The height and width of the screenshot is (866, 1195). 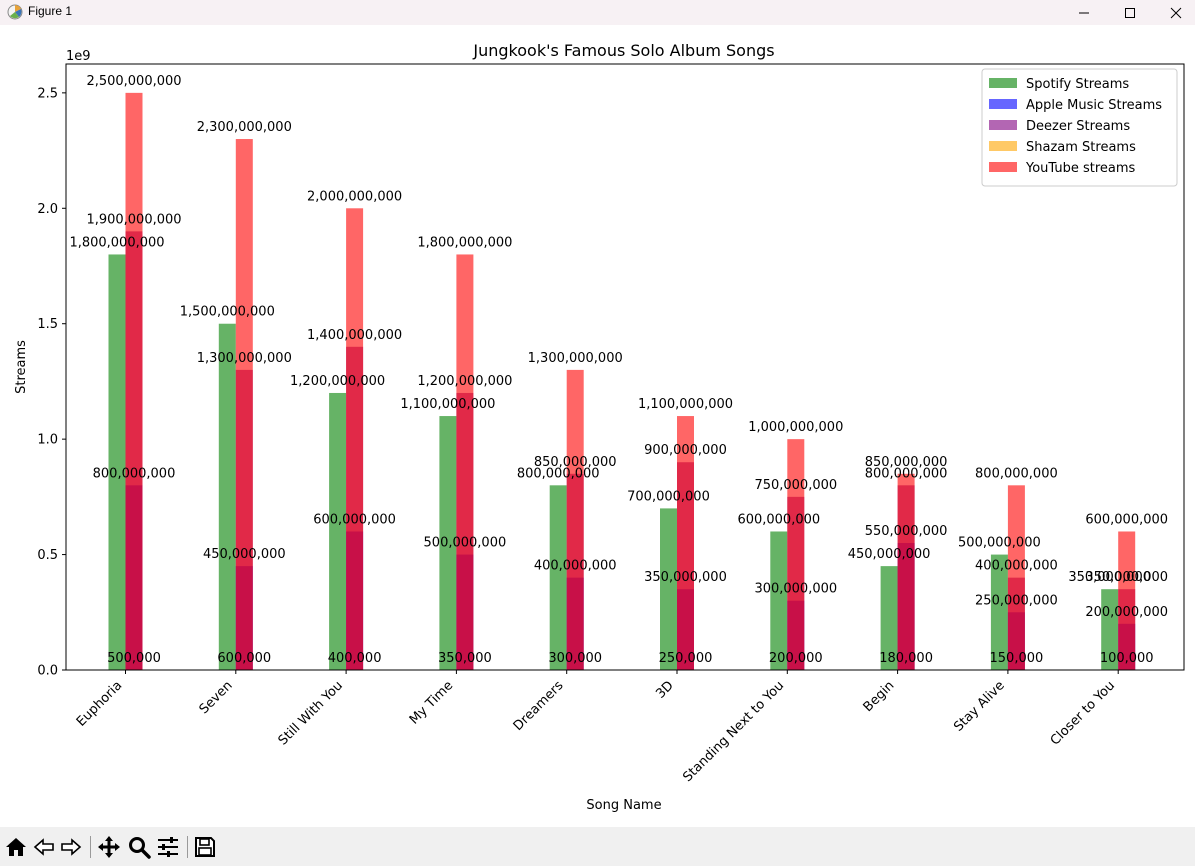 I want to click on bar-value-label: 1,000,000,000, so click(x=795, y=427).